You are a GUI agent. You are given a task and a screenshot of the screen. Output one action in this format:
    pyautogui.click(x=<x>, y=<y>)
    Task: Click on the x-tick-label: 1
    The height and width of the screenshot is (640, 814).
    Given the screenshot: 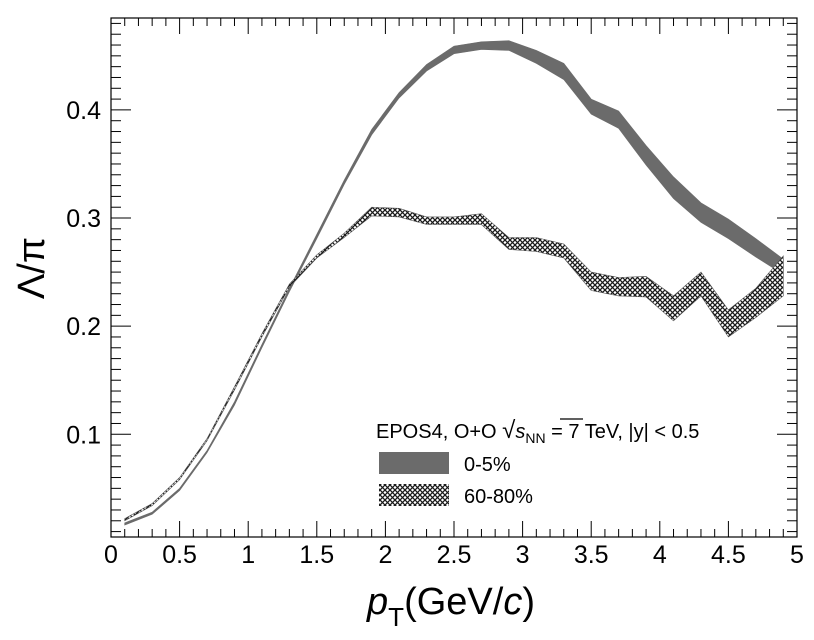 What is the action you would take?
    pyautogui.click(x=248, y=555)
    